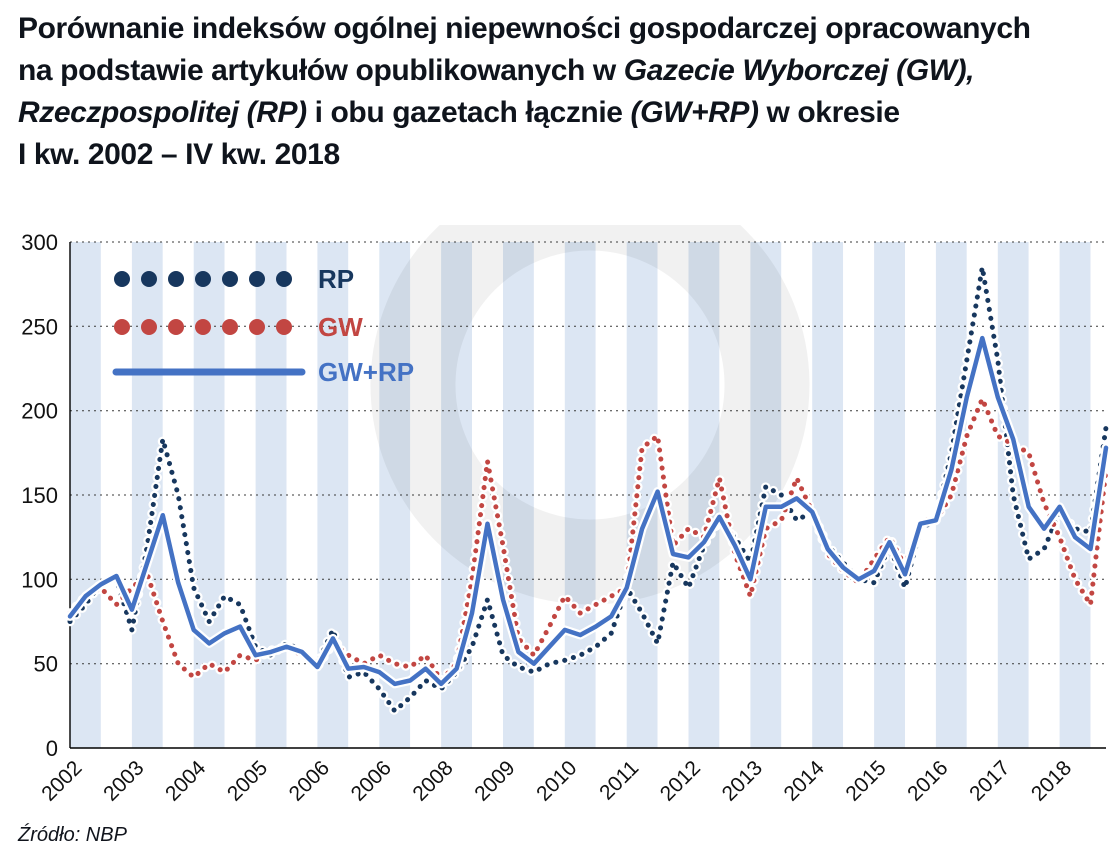 This screenshot has width=1120, height=859. I want to click on title-line: I kw. 2002 – IV kw. 2018, so click(179, 154).